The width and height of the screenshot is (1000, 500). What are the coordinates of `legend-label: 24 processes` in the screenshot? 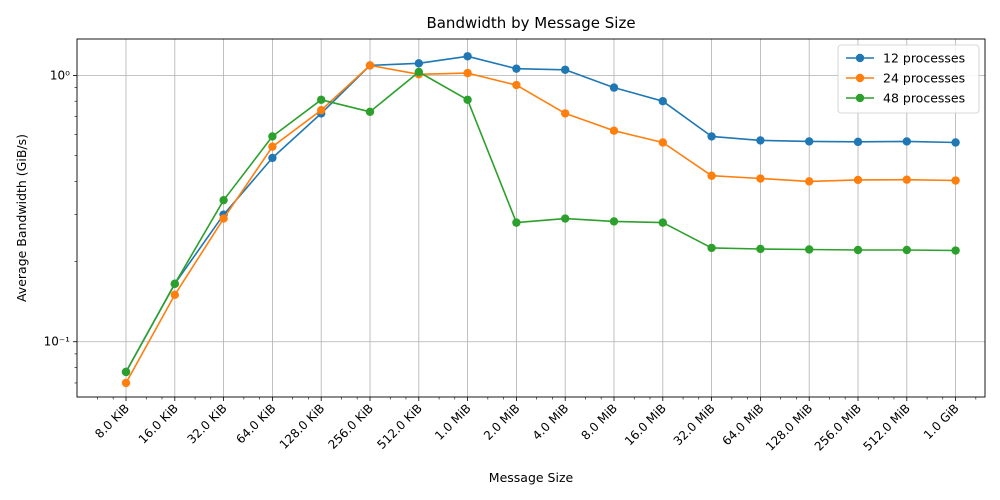 It's located at (924, 78).